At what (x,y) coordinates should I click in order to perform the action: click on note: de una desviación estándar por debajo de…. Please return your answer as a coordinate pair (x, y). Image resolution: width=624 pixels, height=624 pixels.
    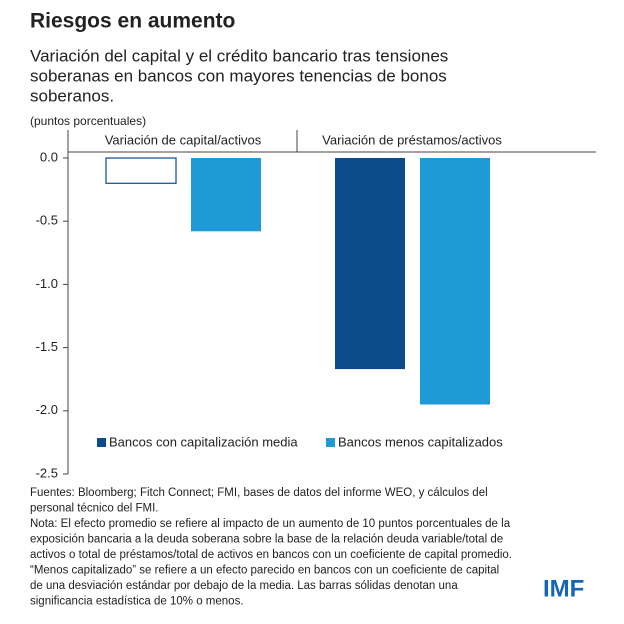
    Looking at the image, I should click on (244, 586).